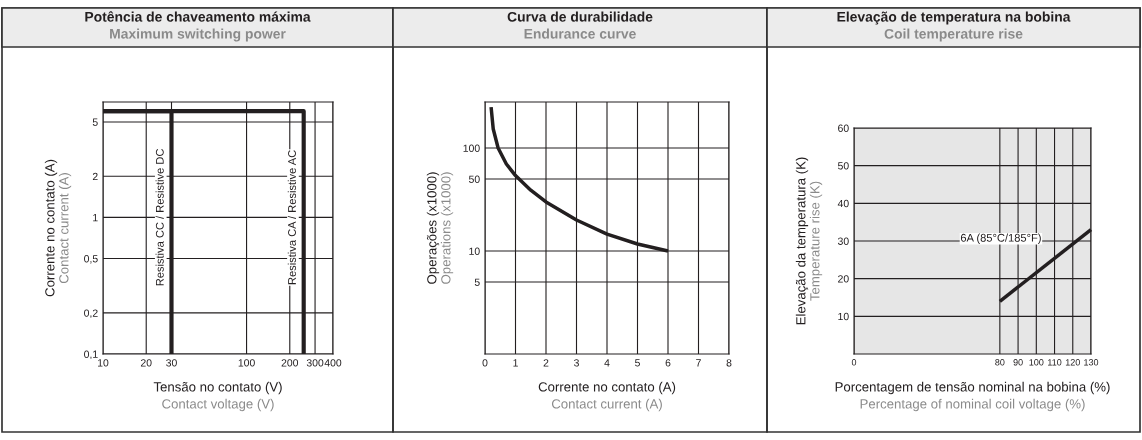 The width and height of the screenshot is (1142, 440). What do you see at coordinates (843, 241) in the screenshot?
I see `y-tick-label: 30` at bounding box center [843, 241].